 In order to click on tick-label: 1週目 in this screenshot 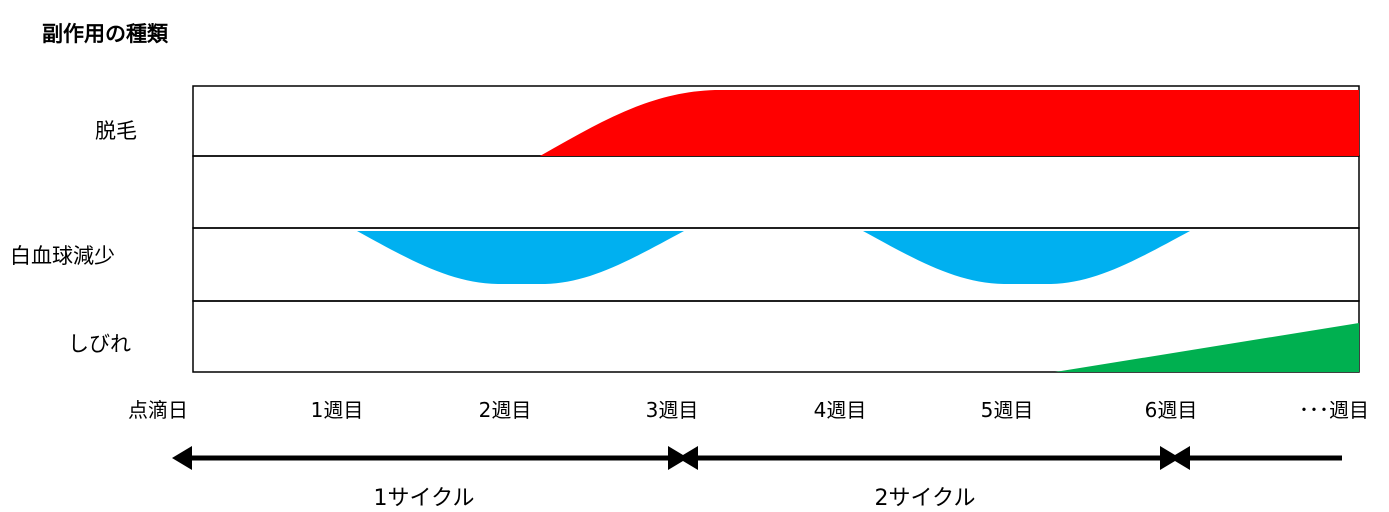, I will do `click(337, 410)`.